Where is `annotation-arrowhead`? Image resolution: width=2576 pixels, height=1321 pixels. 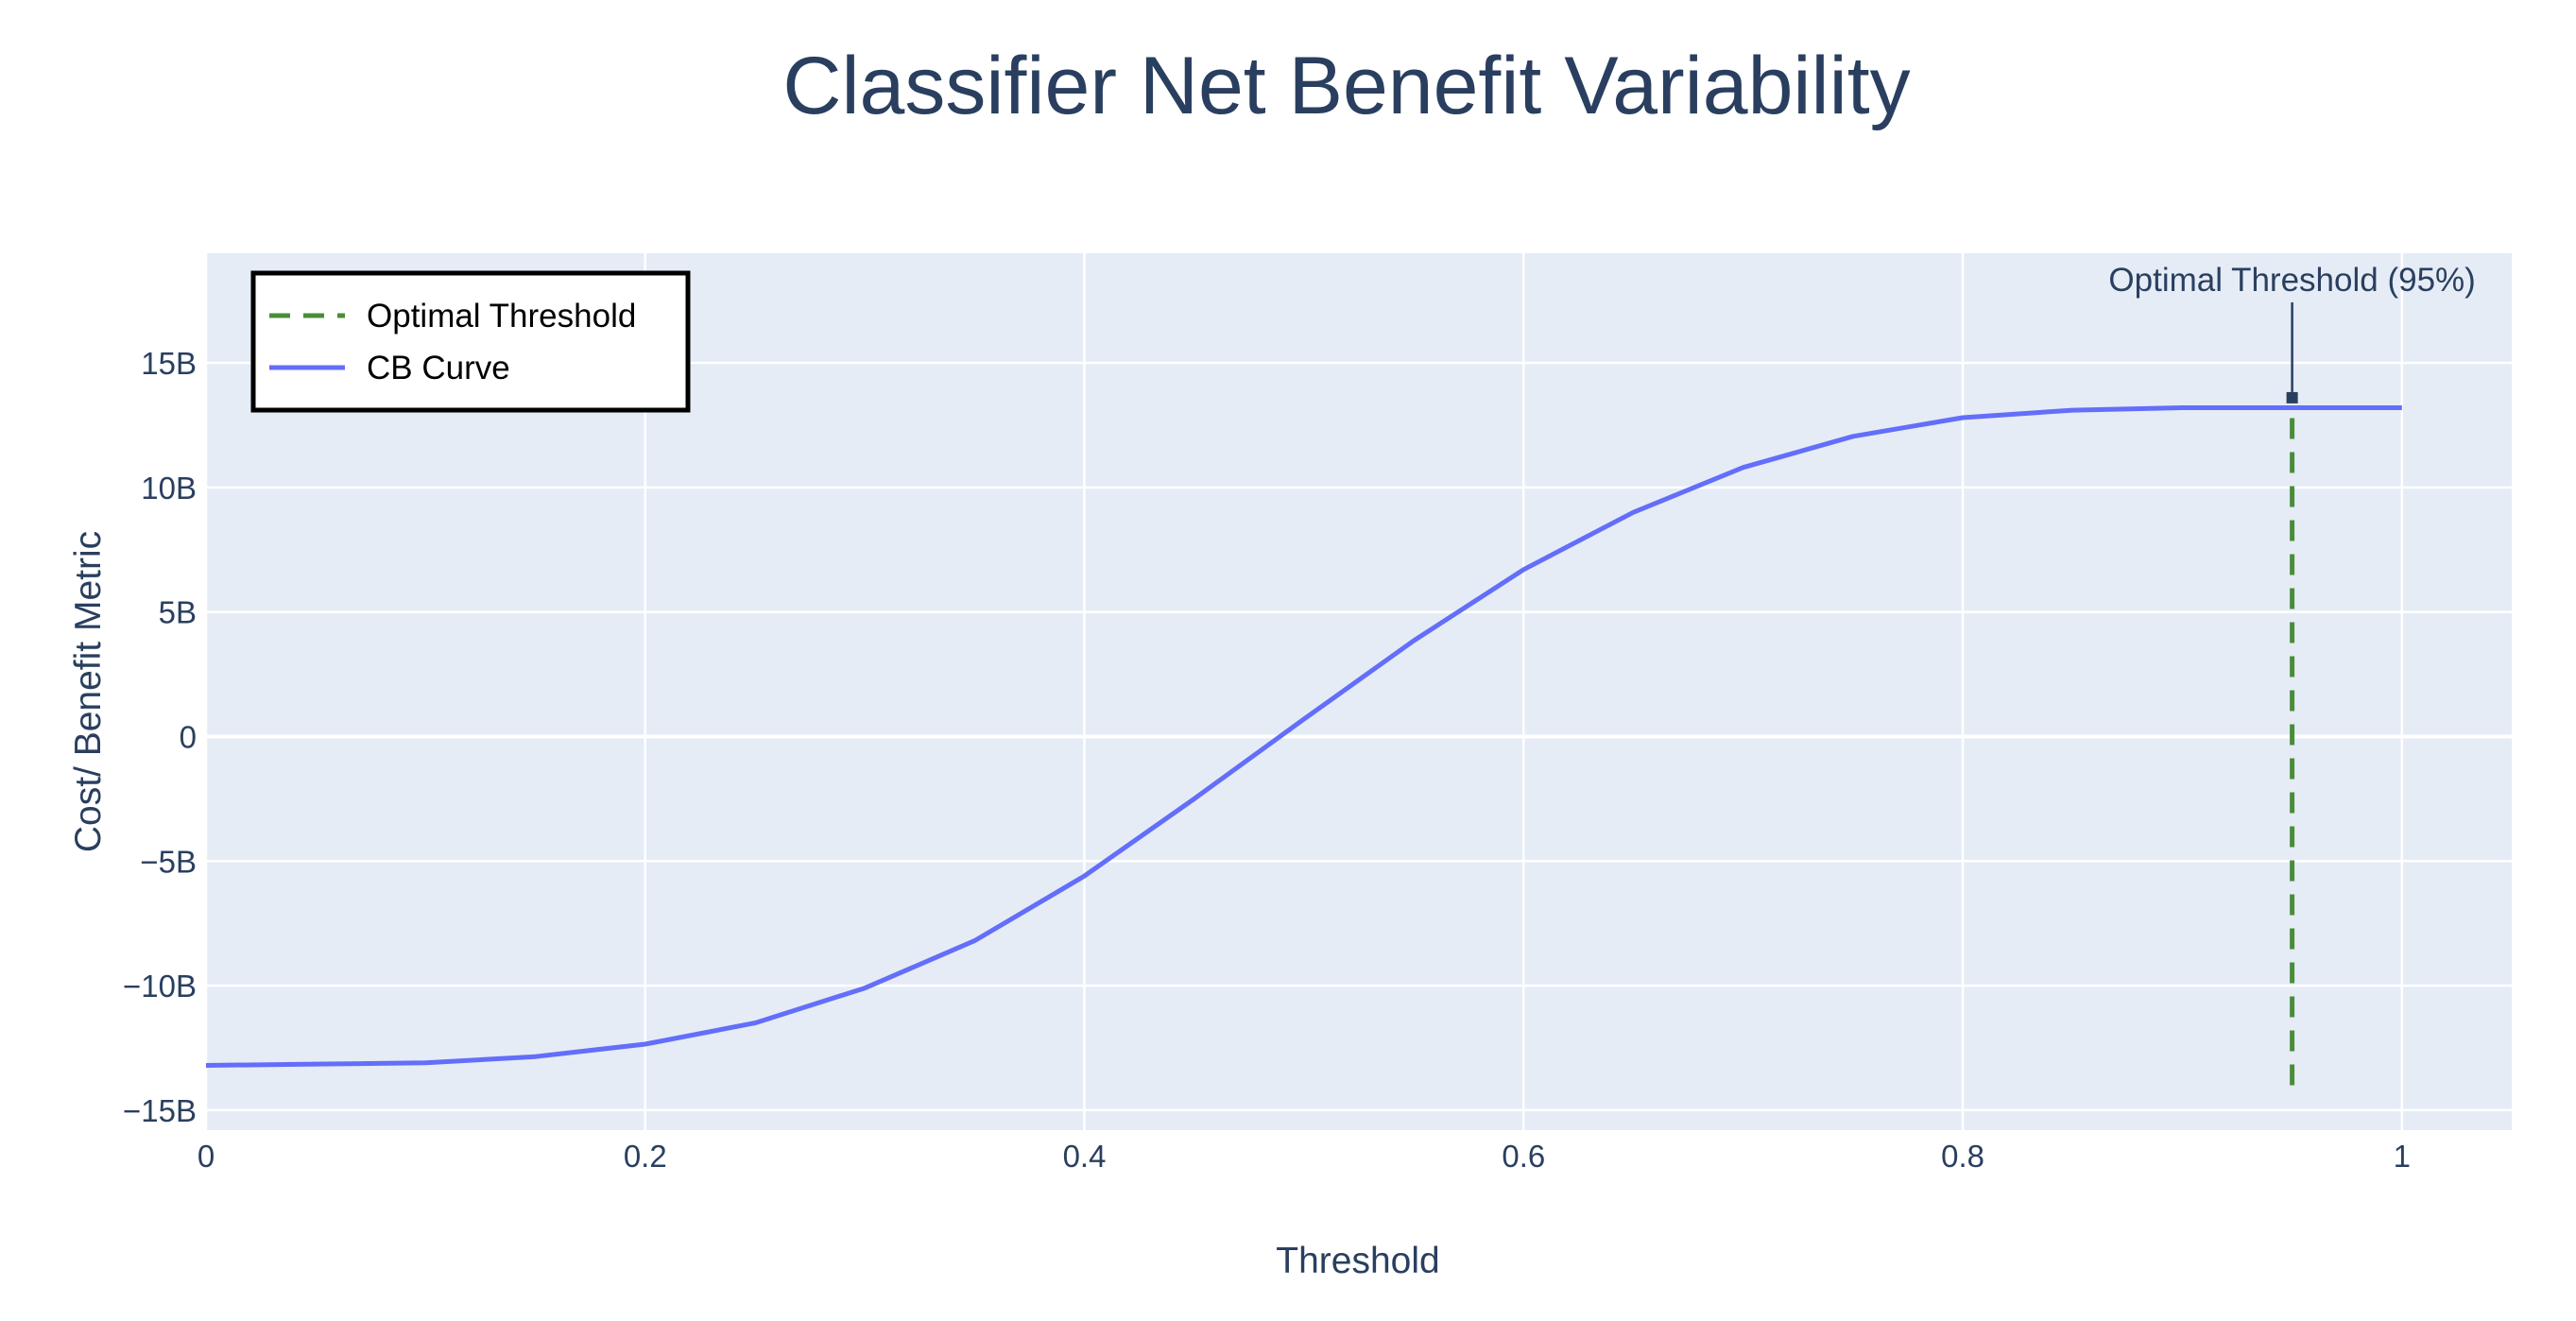
annotation-arrowhead is located at coordinates (2292, 397).